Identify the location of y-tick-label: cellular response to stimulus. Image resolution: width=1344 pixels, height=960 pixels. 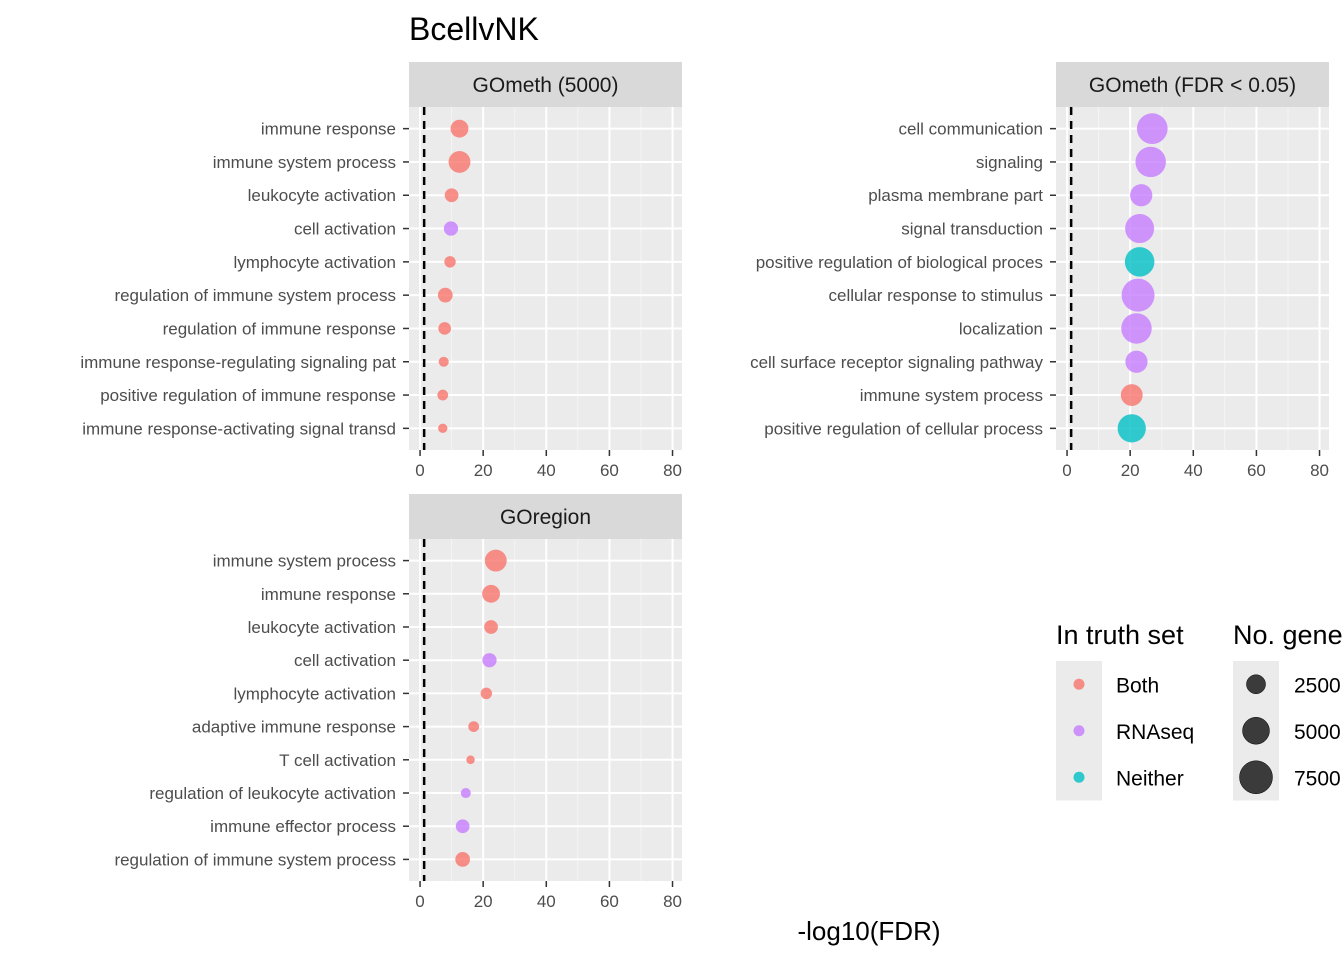
(936, 295).